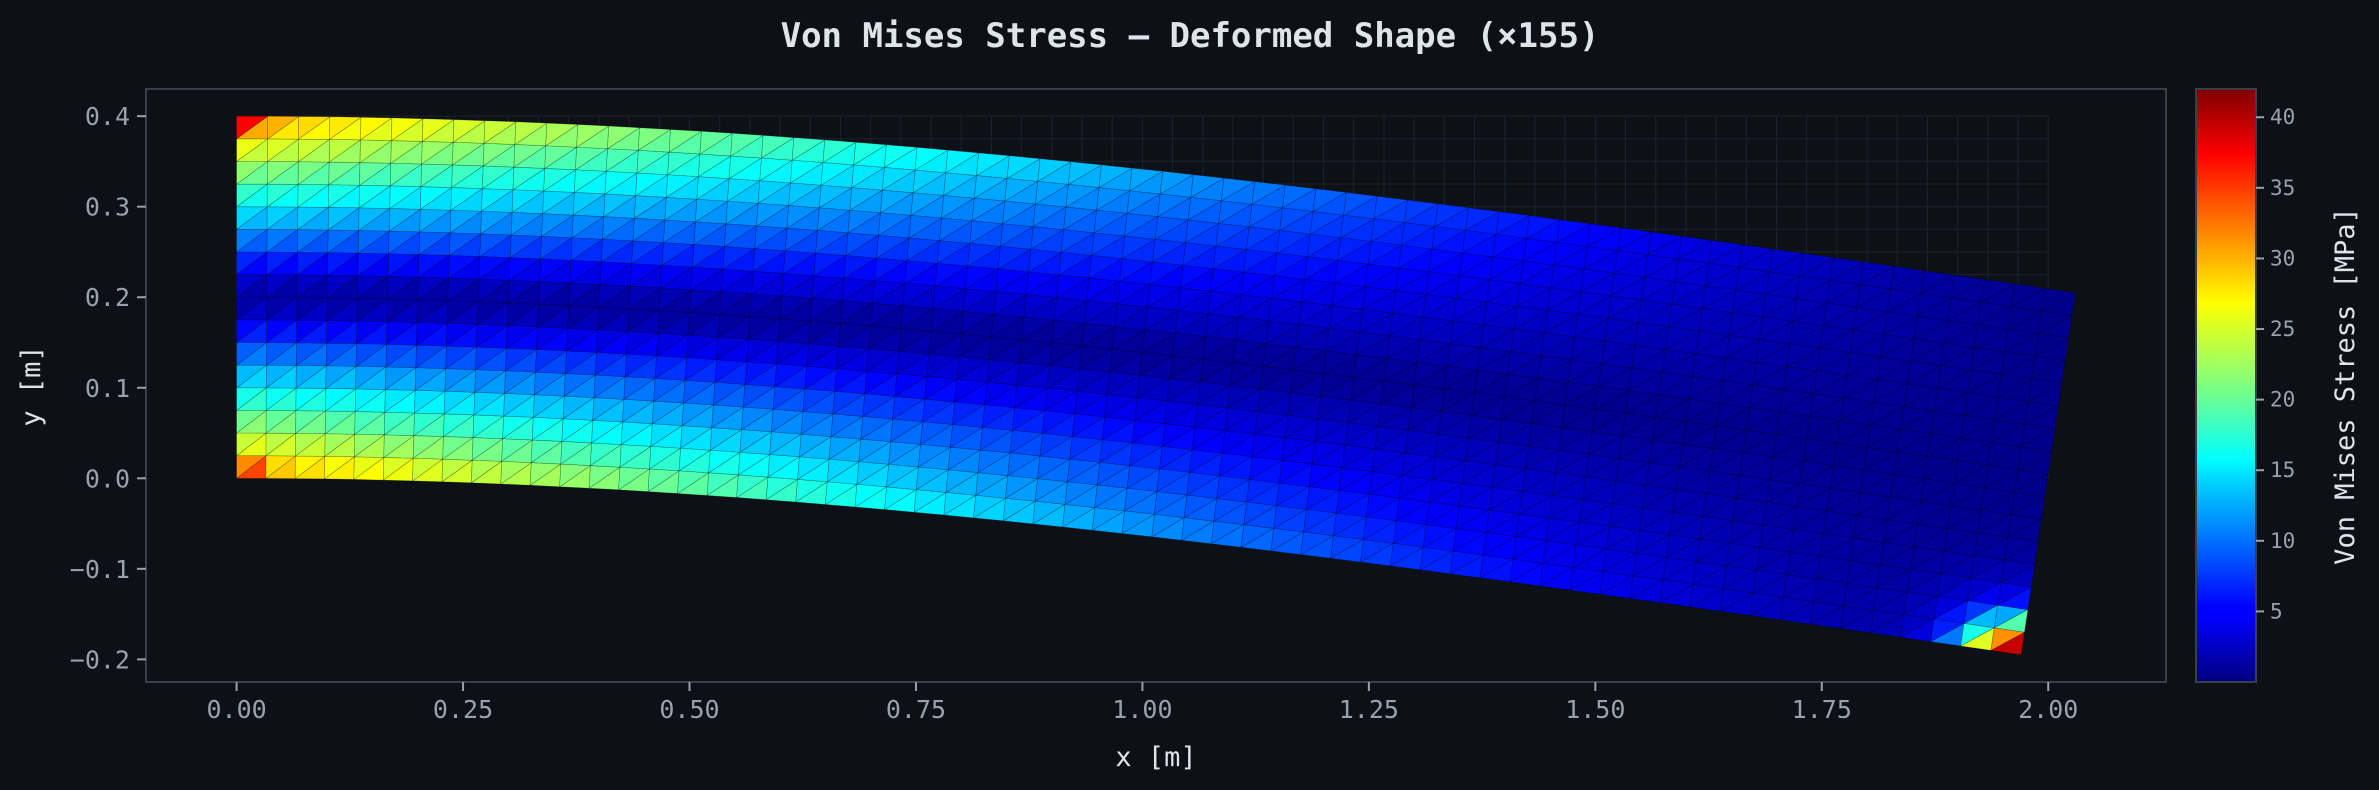  Describe the element at coordinates (2282, 258) in the screenshot. I see `colorbar-tick-label: 30` at that location.